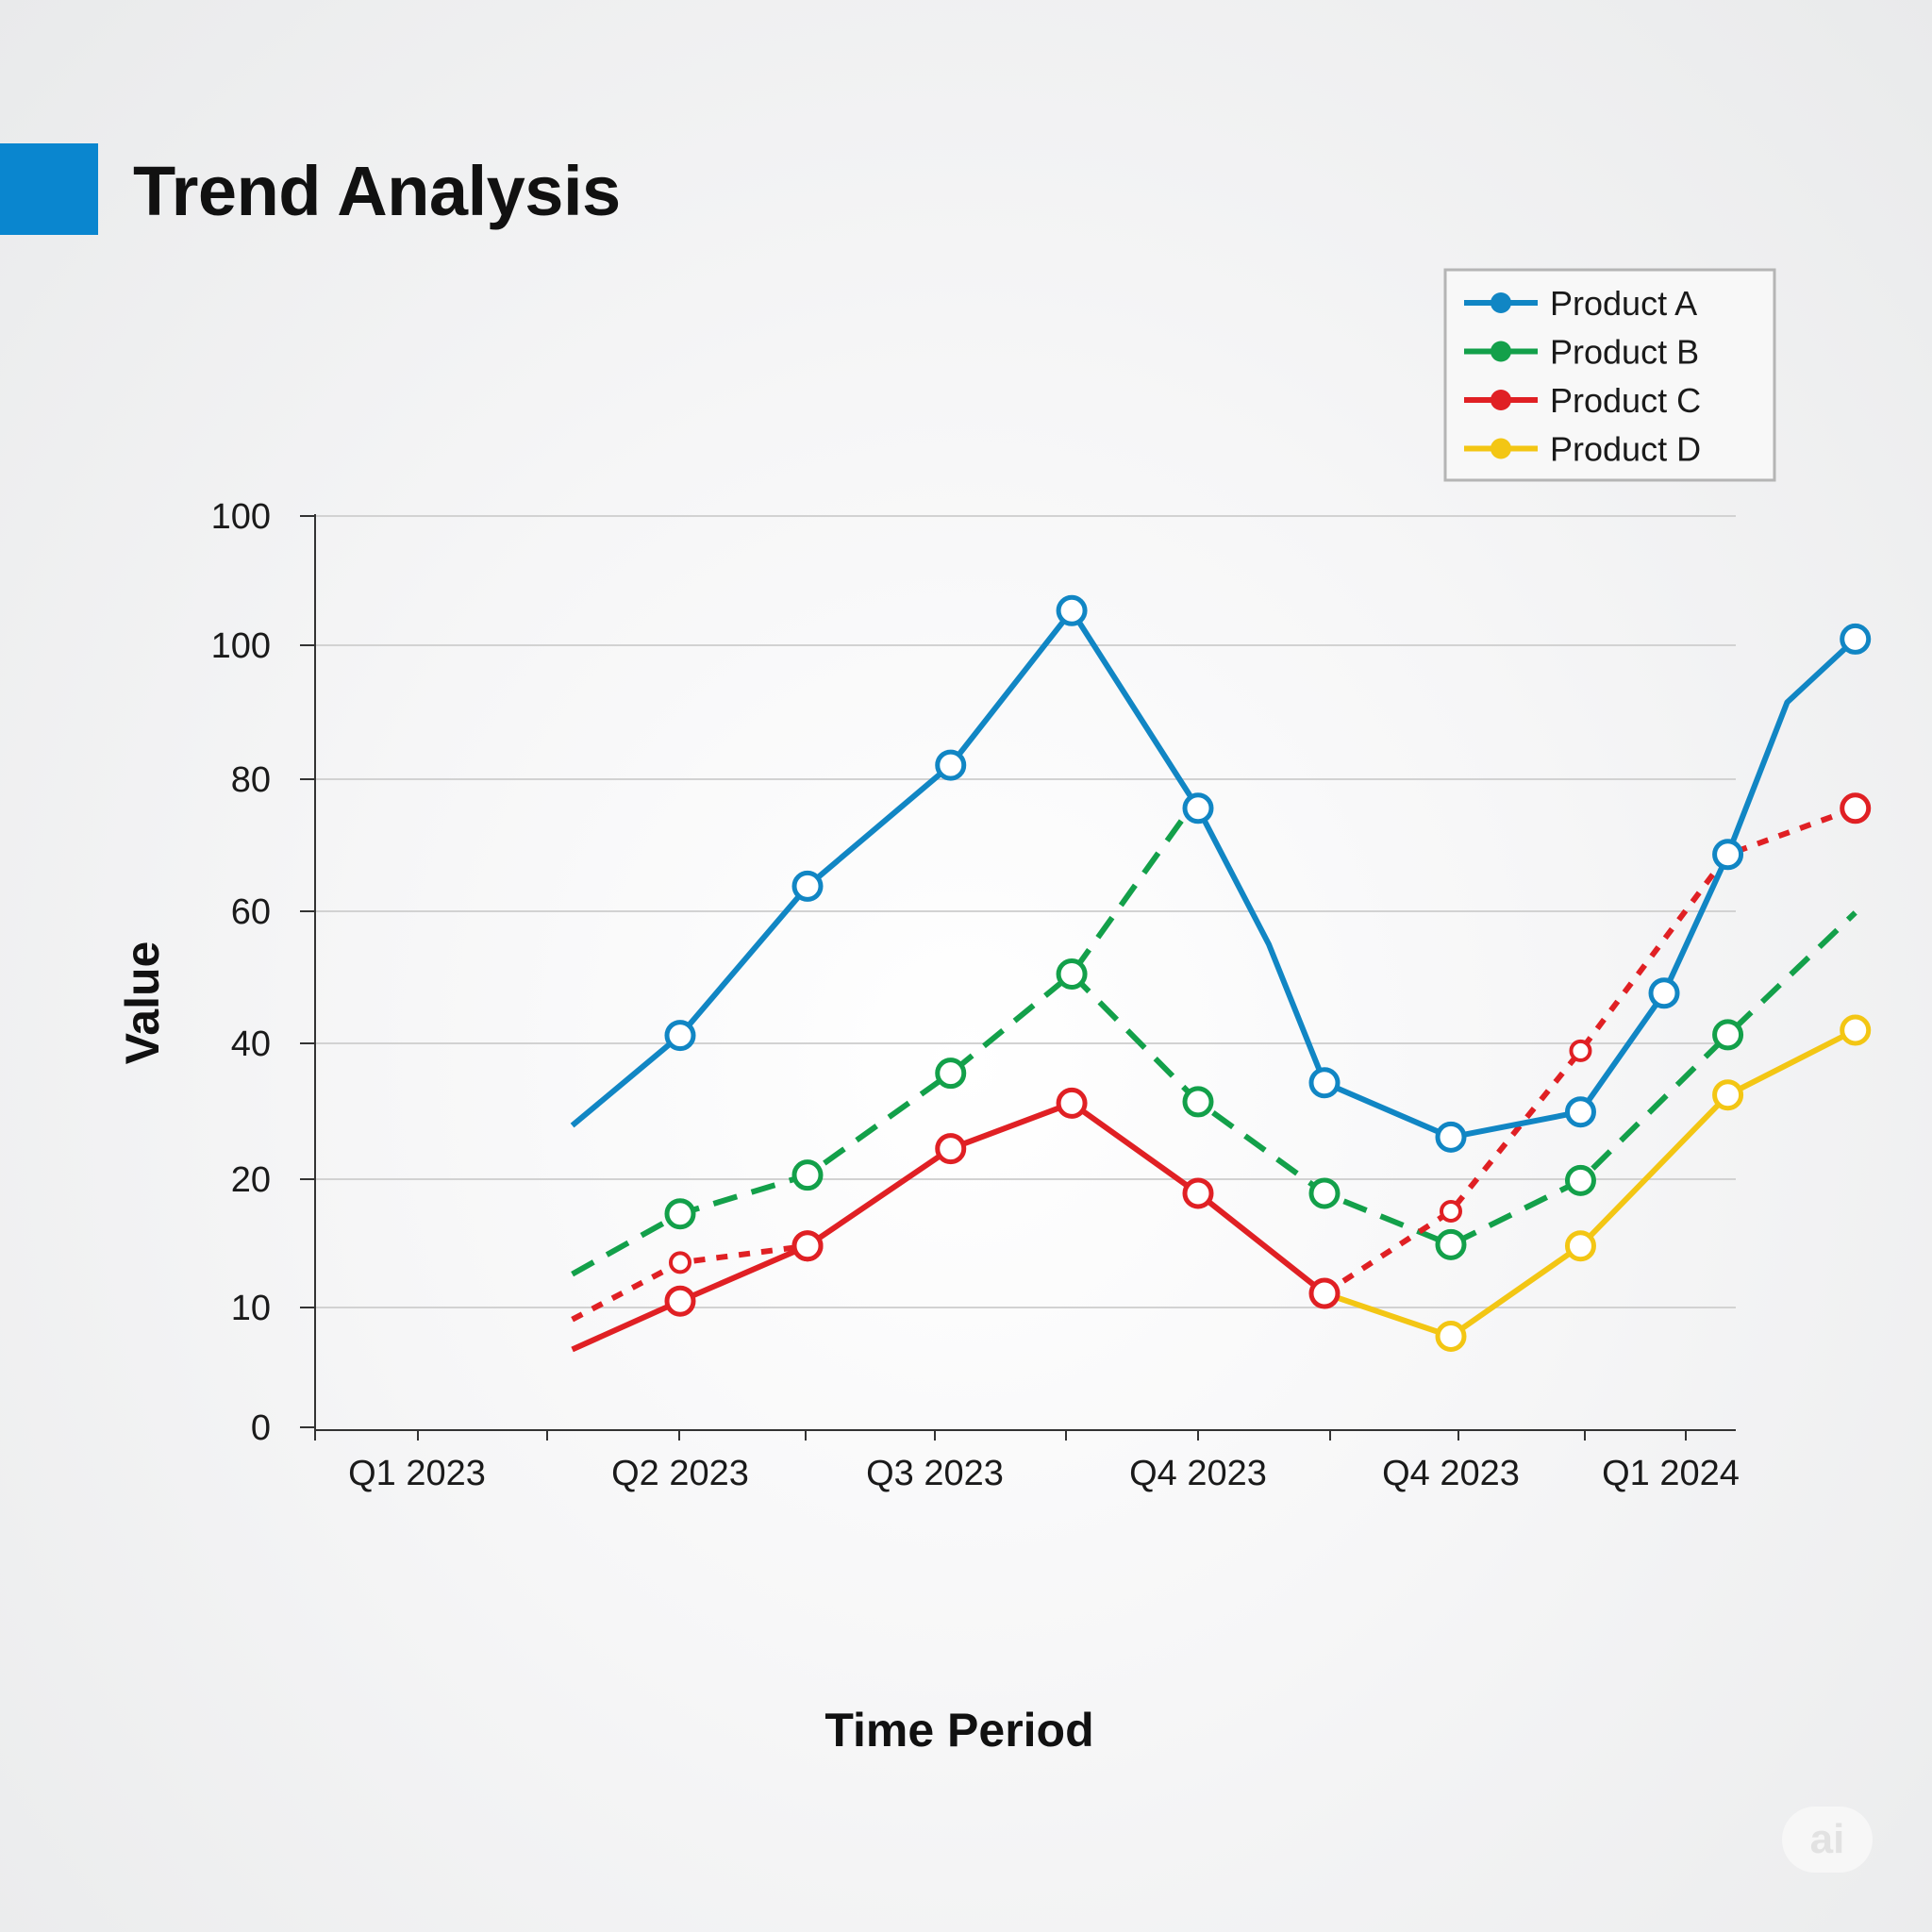  I want to click on x-tick-label: Q1 2023, so click(417, 1473).